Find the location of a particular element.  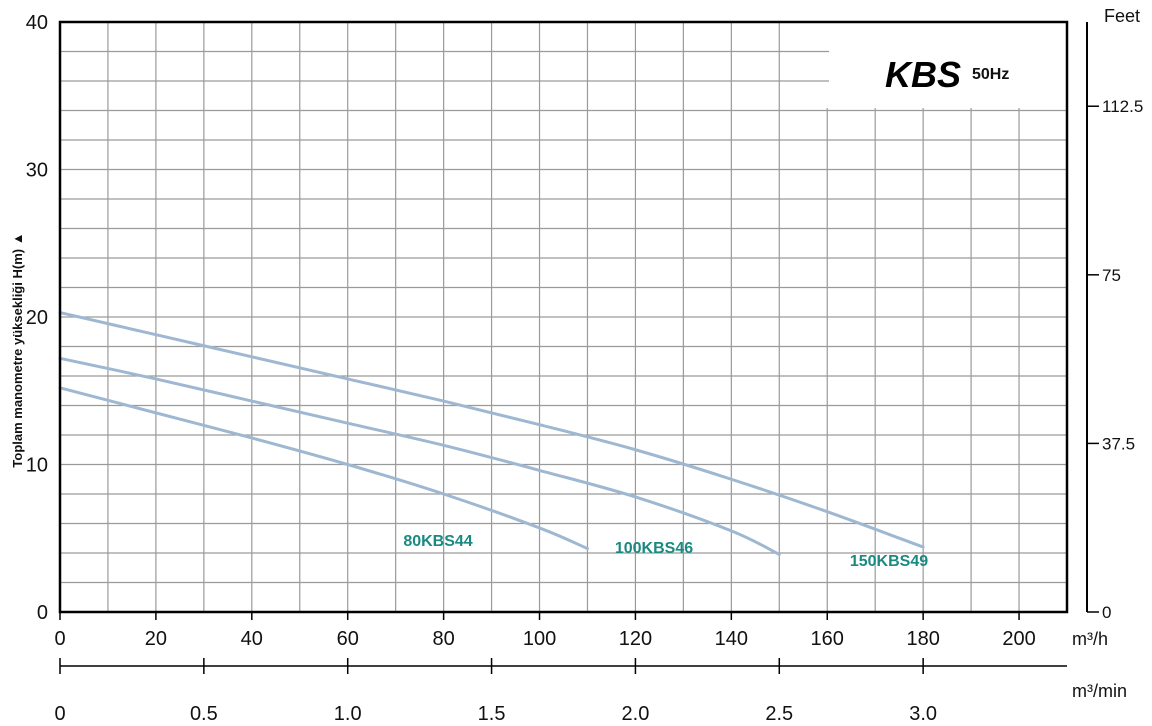

x-tick-label: 40 is located at coordinates (252, 639).